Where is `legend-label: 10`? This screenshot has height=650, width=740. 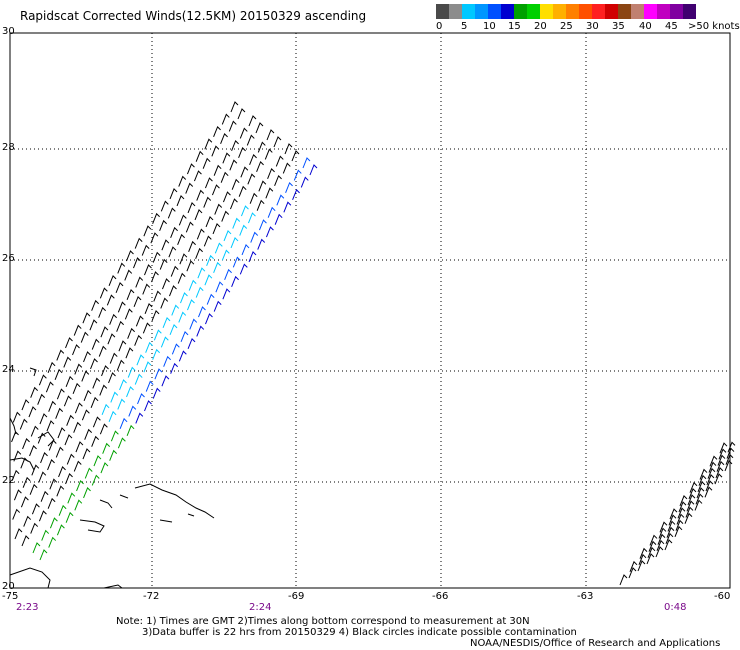 legend-label: 10 is located at coordinates (489, 26).